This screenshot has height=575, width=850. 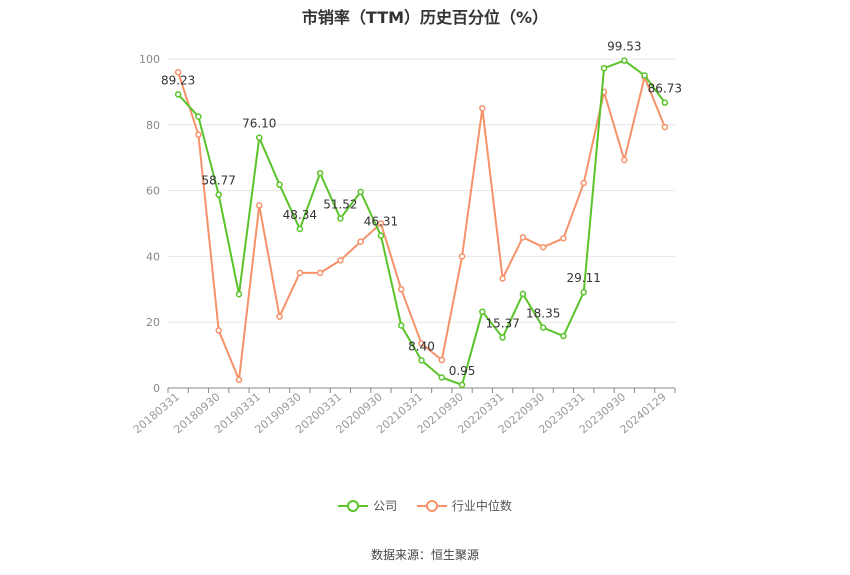 What do you see at coordinates (149, 59) in the screenshot?
I see `y-tick-label: 100` at bounding box center [149, 59].